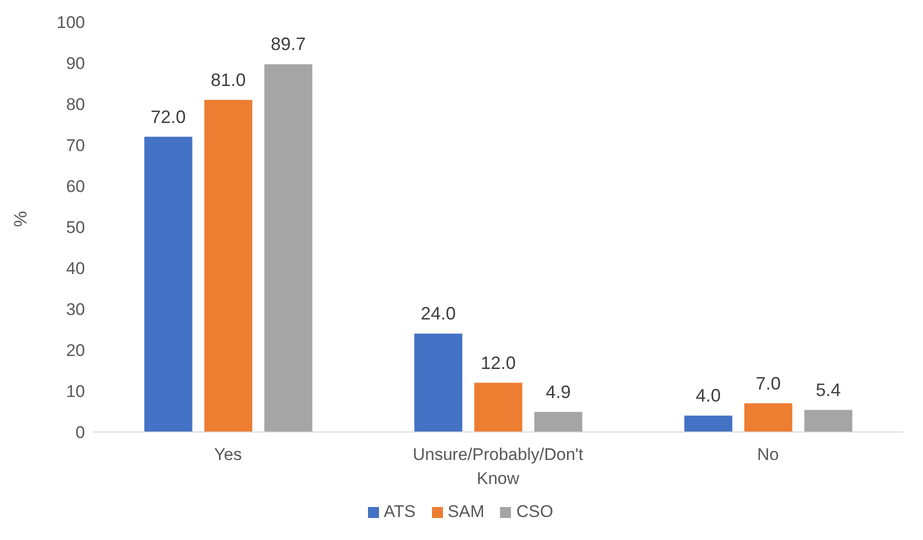 This screenshot has width=923, height=540. What do you see at coordinates (828, 390) in the screenshot?
I see `data-label: 5.4` at bounding box center [828, 390].